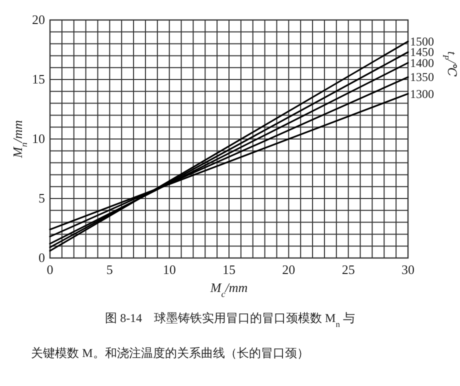 The height and width of the screenshot is (386, 460). What do you see at coordinates (289, 269) in the screenshot?
I see `x-tick-label: 20` at bounding box center [289, 269].